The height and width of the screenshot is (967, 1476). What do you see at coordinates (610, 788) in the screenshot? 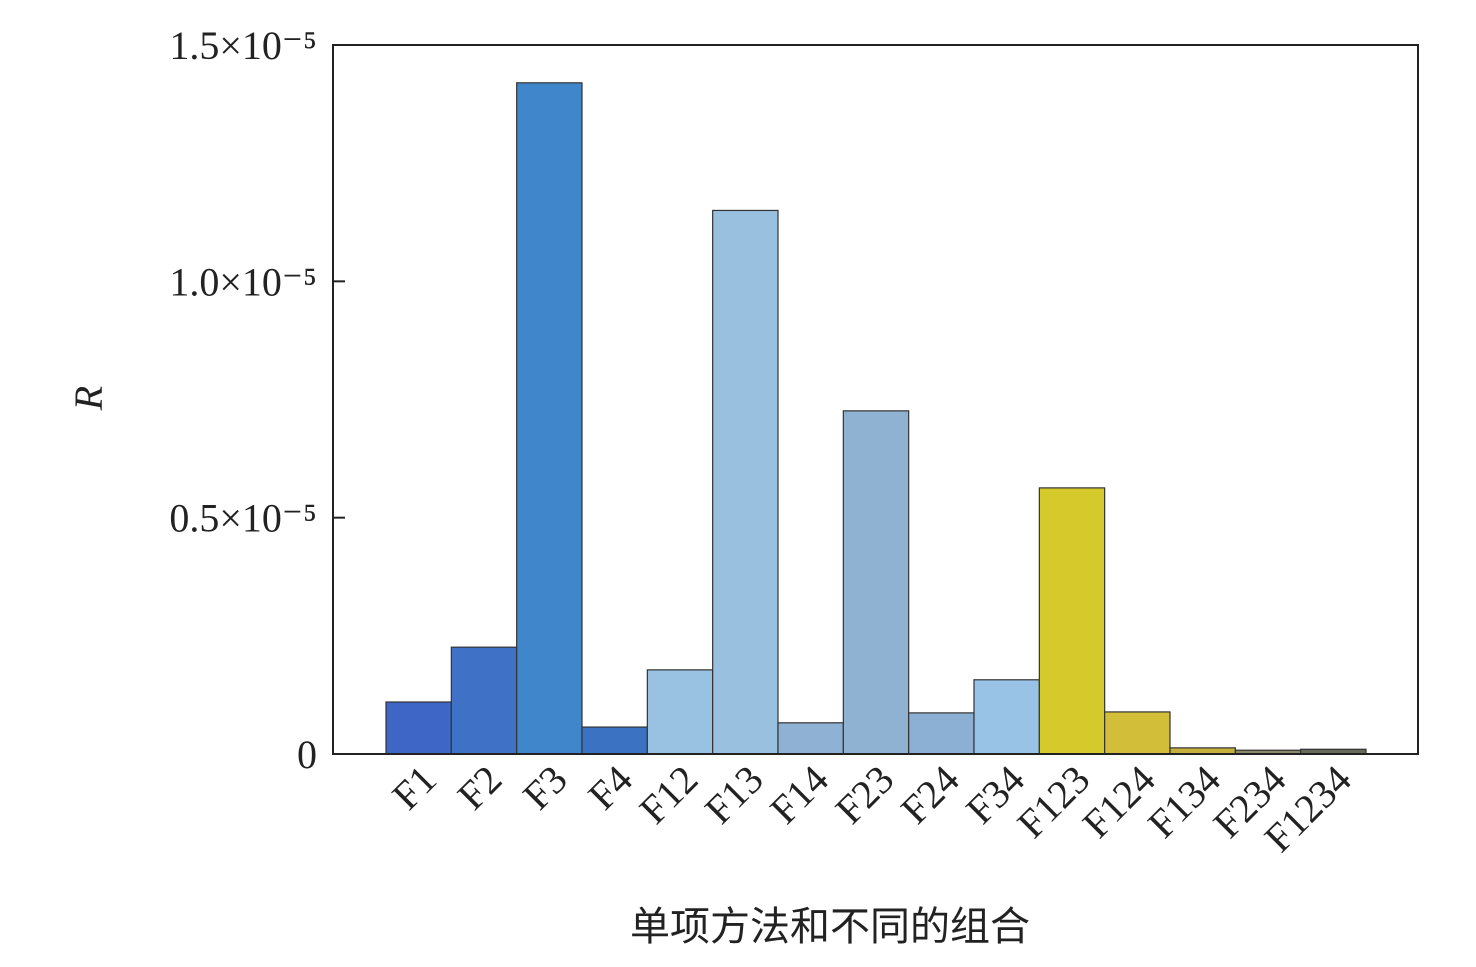
I see `x-tick-label: F4` at bounding box center [610, 788].